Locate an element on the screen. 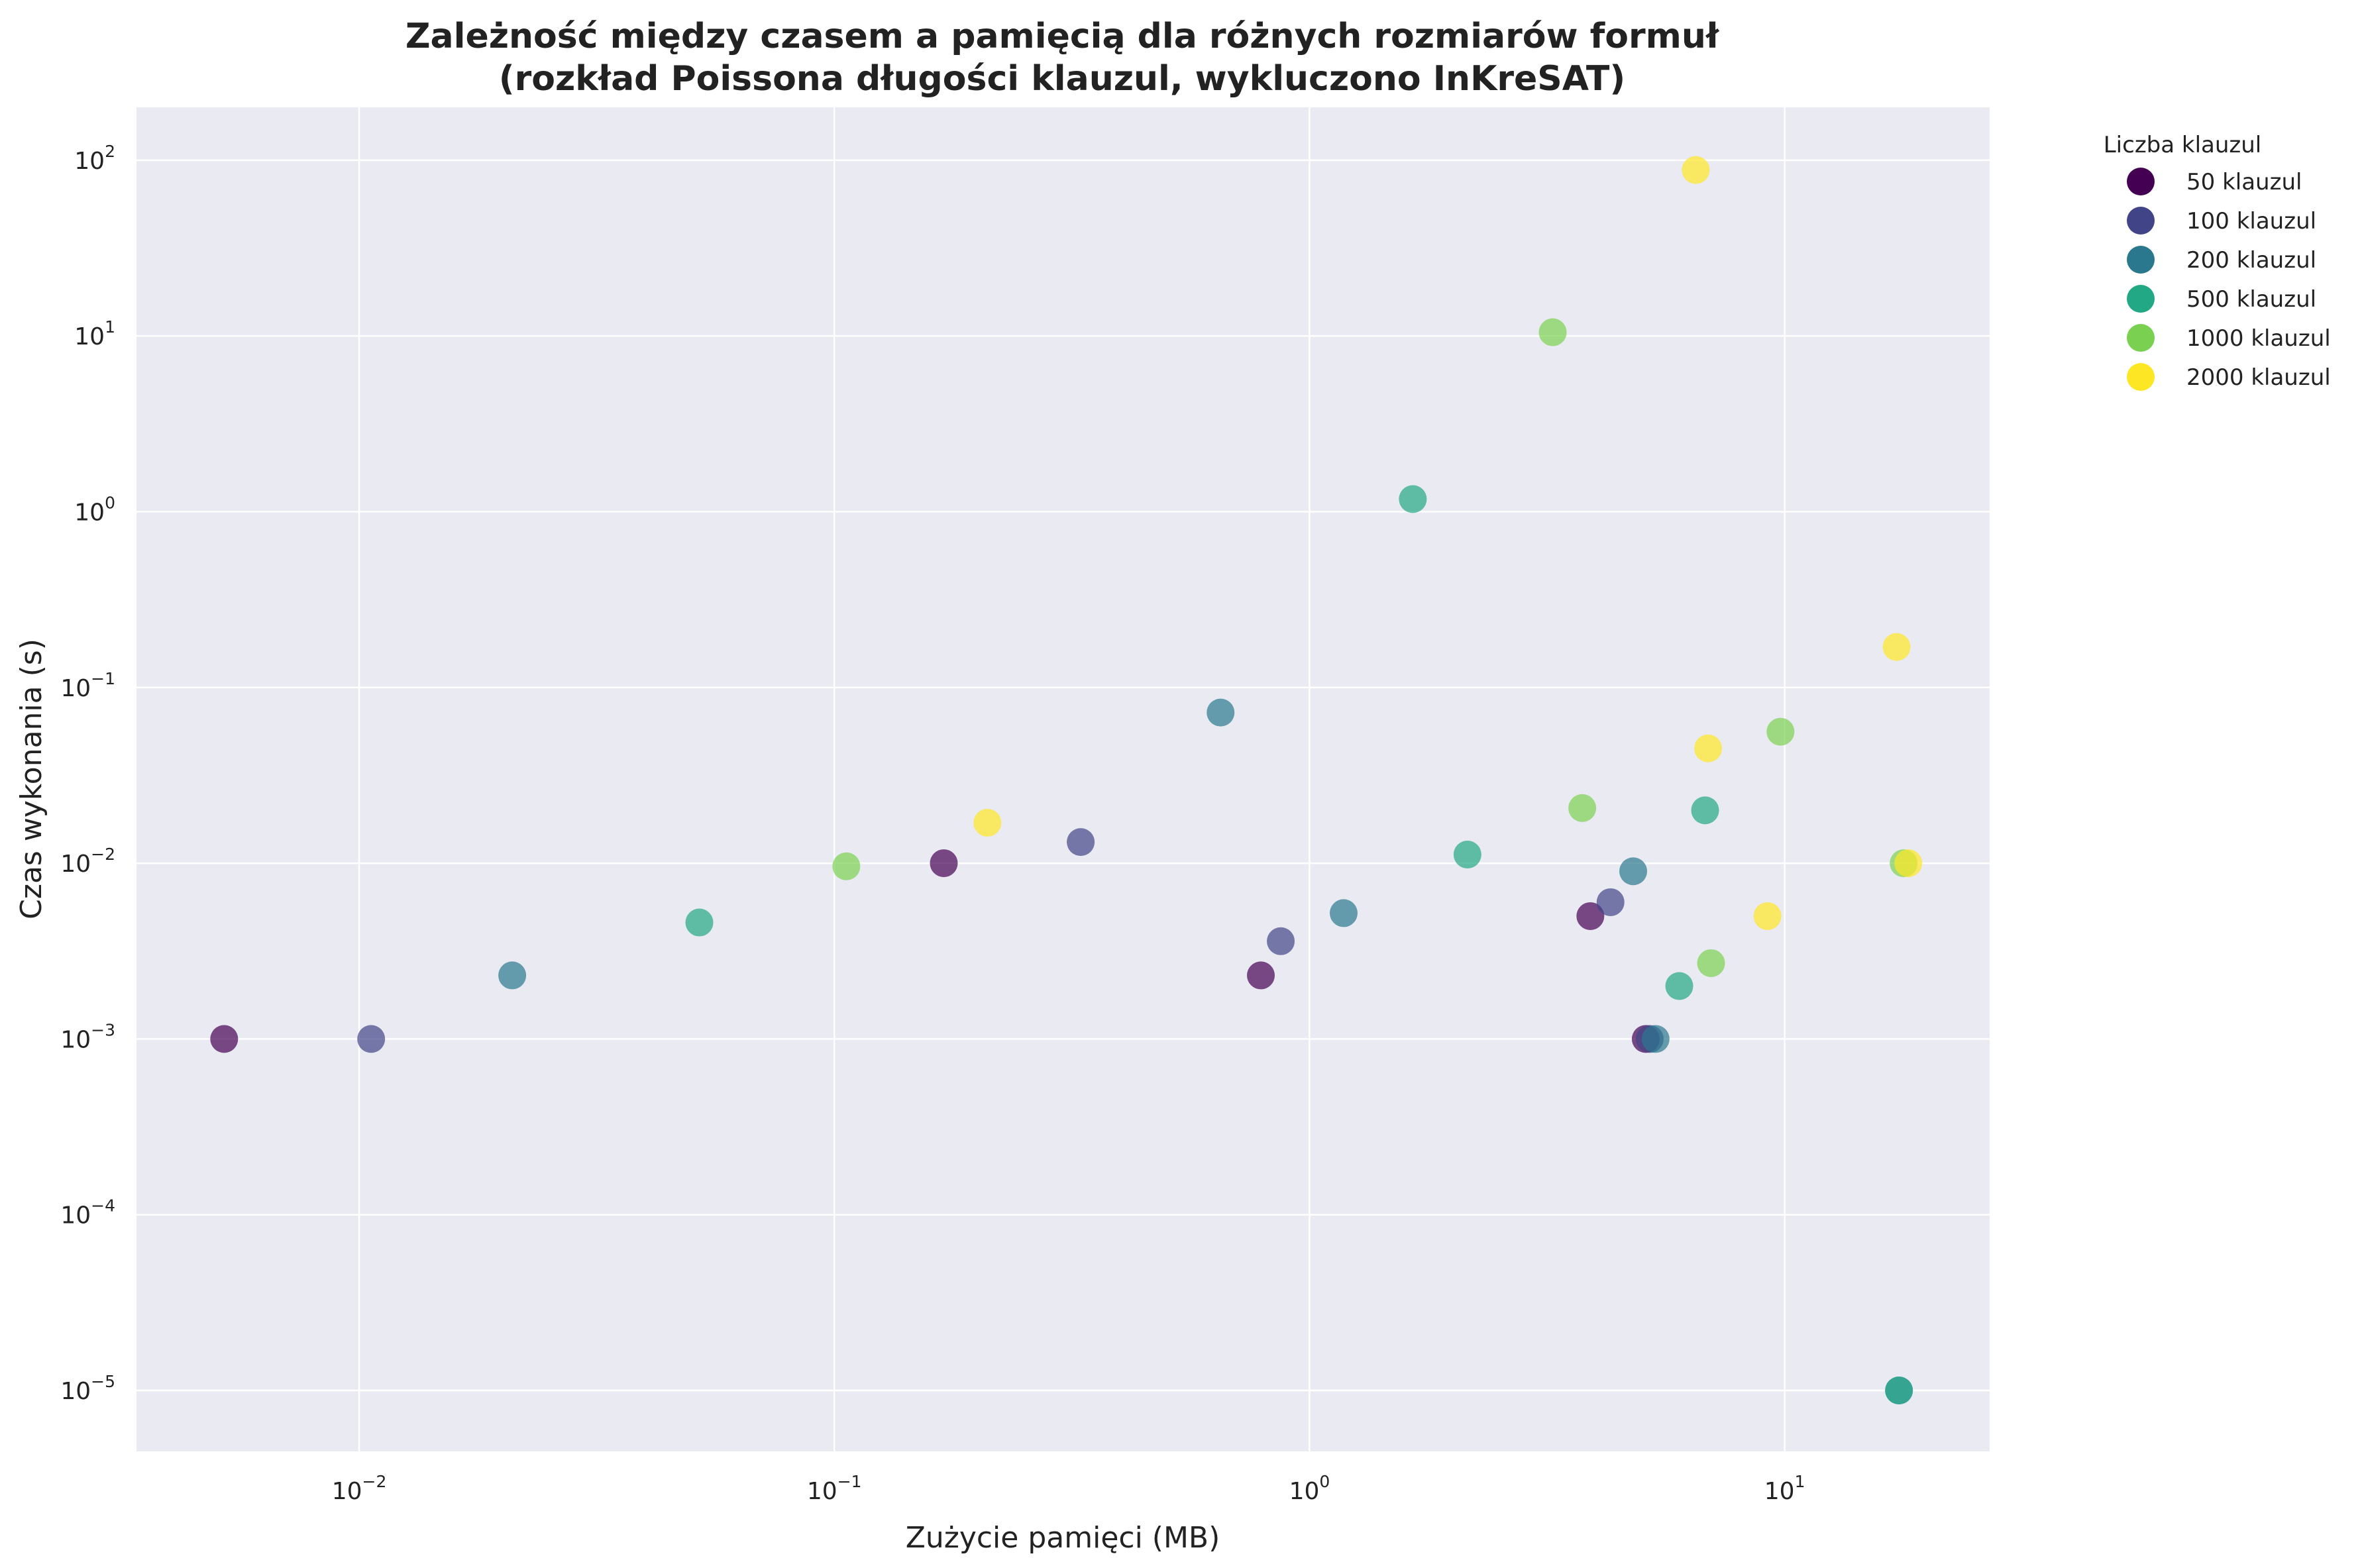  y-tick-exponent: −3 is located at coordinates (103, 1029).